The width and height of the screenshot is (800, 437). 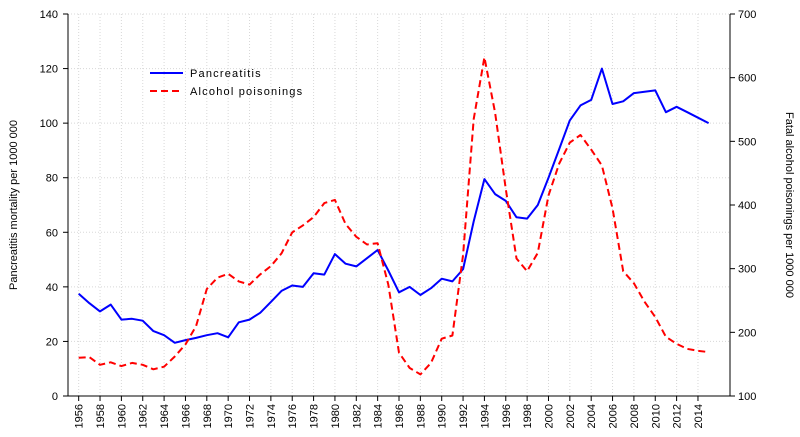 I want to click on x-tick-label: 1982, so click(x=357, y=416).